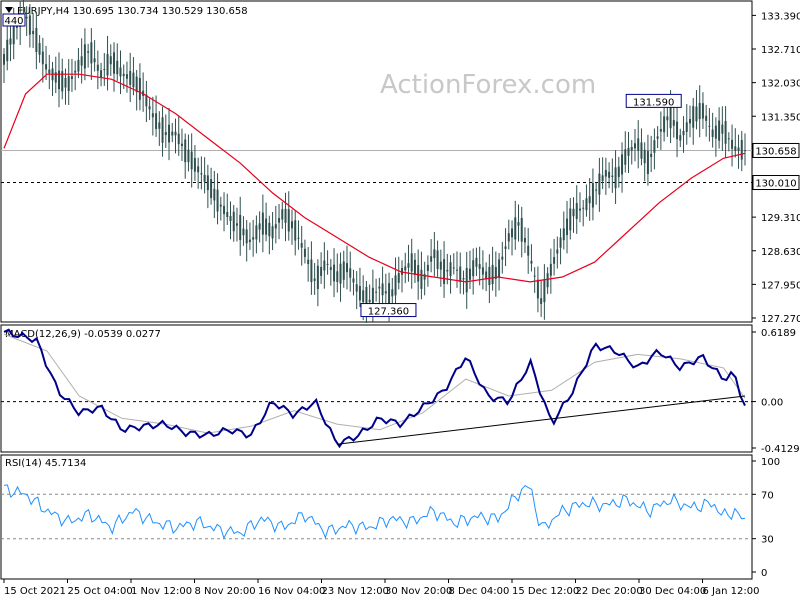  I want to click on price-tag-label: 130.010, so click(775, 184).